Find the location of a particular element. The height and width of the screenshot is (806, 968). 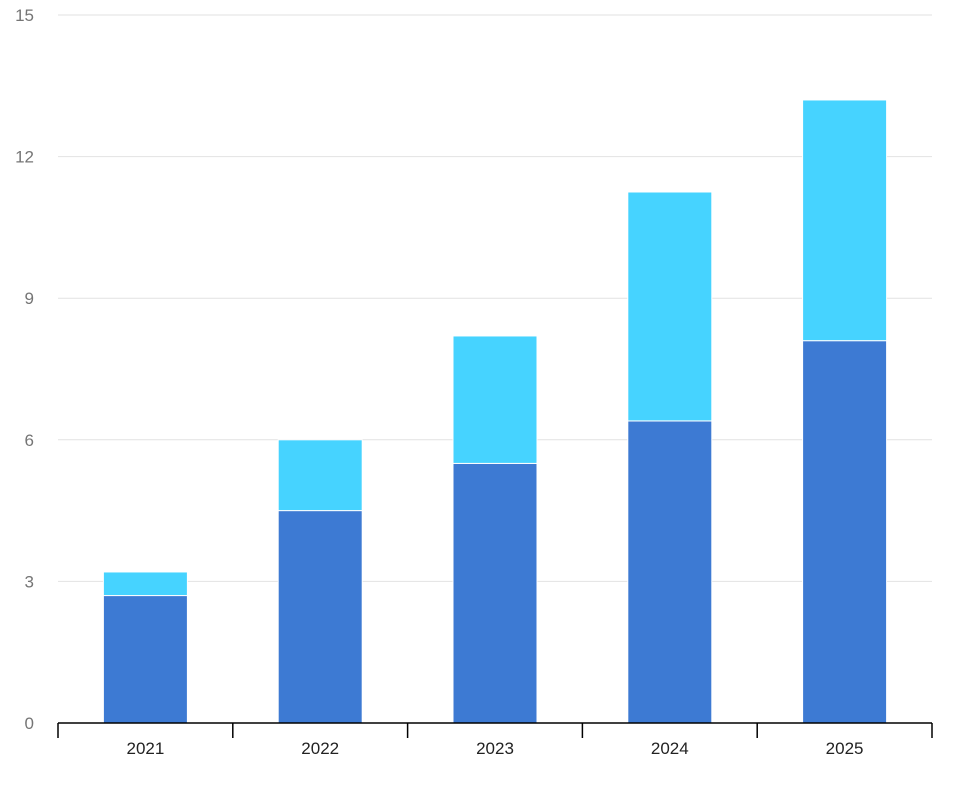

y-tick-label: 3 is located at coordinates (29, 581).